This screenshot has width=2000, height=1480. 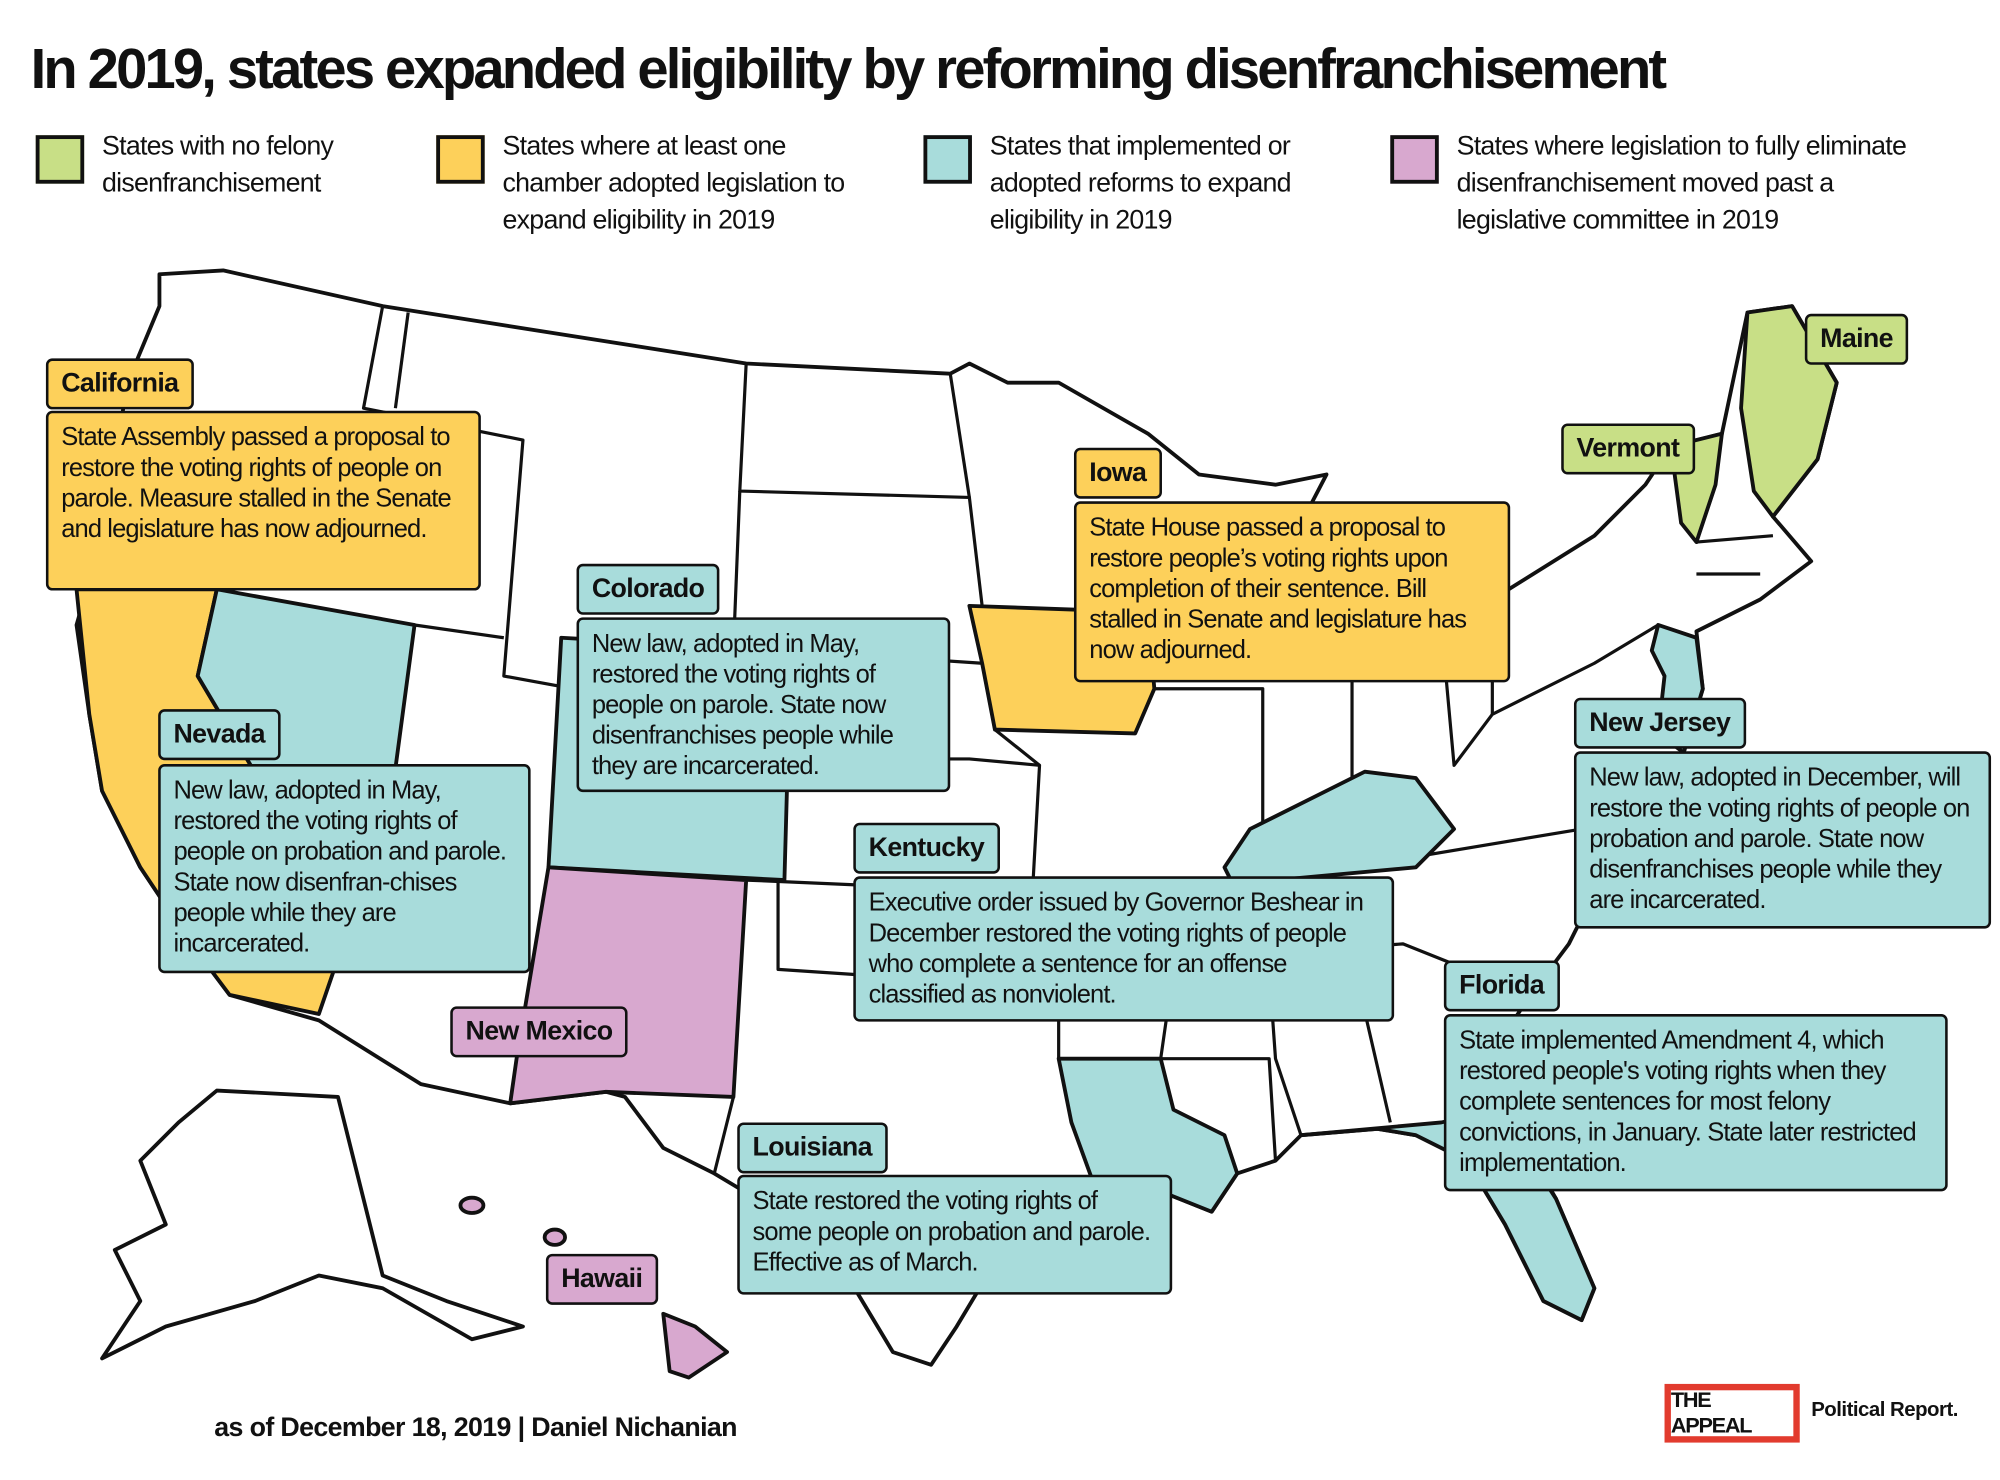 I want to click on the-appeal-logo: THE APPEAL, so click(x=1732, y=1413).